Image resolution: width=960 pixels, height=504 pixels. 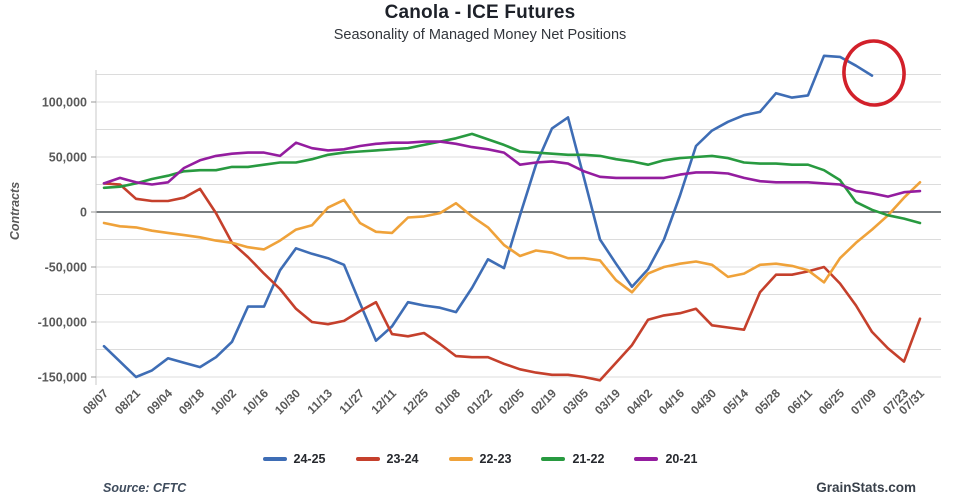 I want to click on legend-label: 24-25, so click(x=309, y=459).